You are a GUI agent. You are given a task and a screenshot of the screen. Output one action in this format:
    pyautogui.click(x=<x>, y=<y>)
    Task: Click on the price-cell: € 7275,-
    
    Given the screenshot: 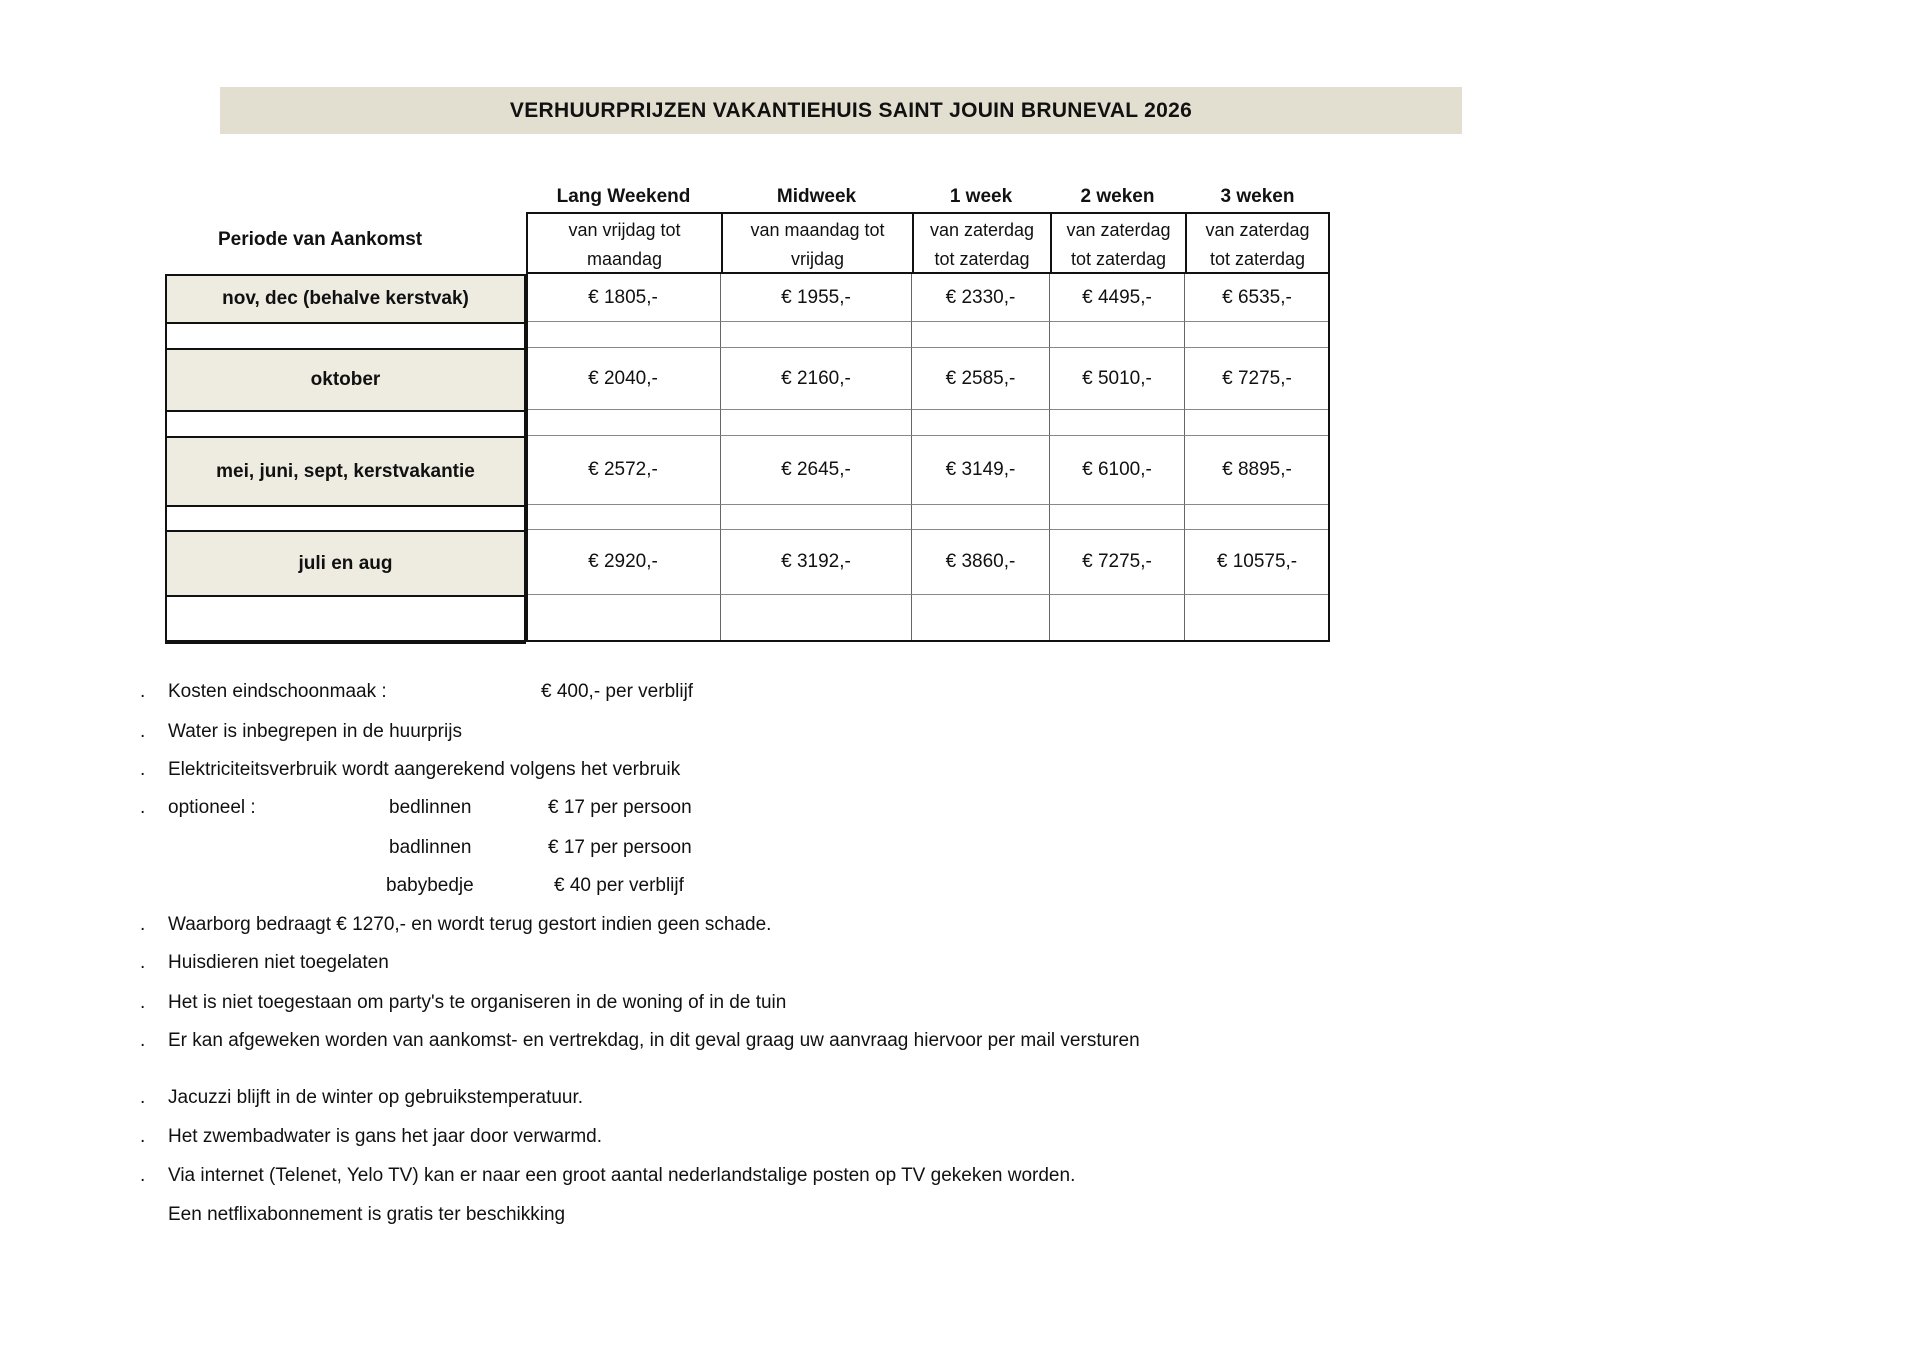 What is the action you would take?
    pyautogui.click(x=1257, y=379)
    